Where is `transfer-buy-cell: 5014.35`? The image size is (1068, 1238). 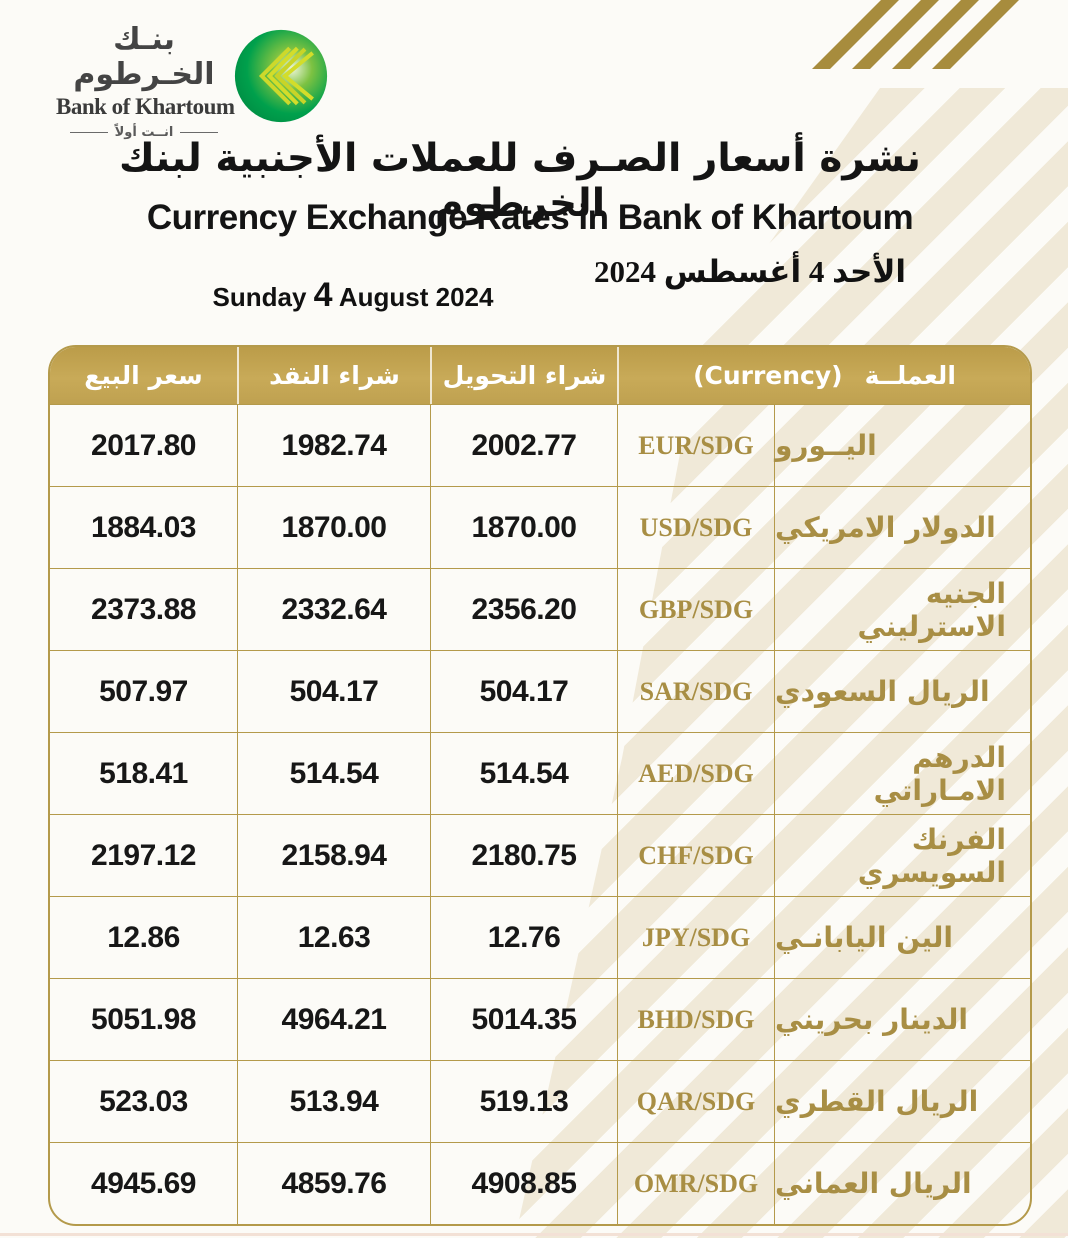
transfer-buy-cell: 5014.35 is located at coordinates (523, 1019).